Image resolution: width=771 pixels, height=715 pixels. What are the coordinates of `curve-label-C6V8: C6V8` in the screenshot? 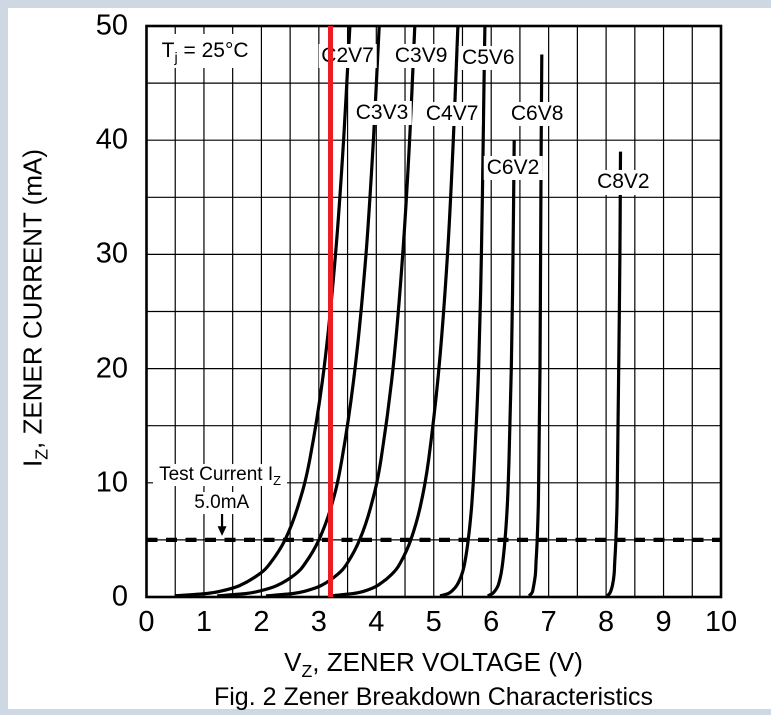 It's located at (537, 113).